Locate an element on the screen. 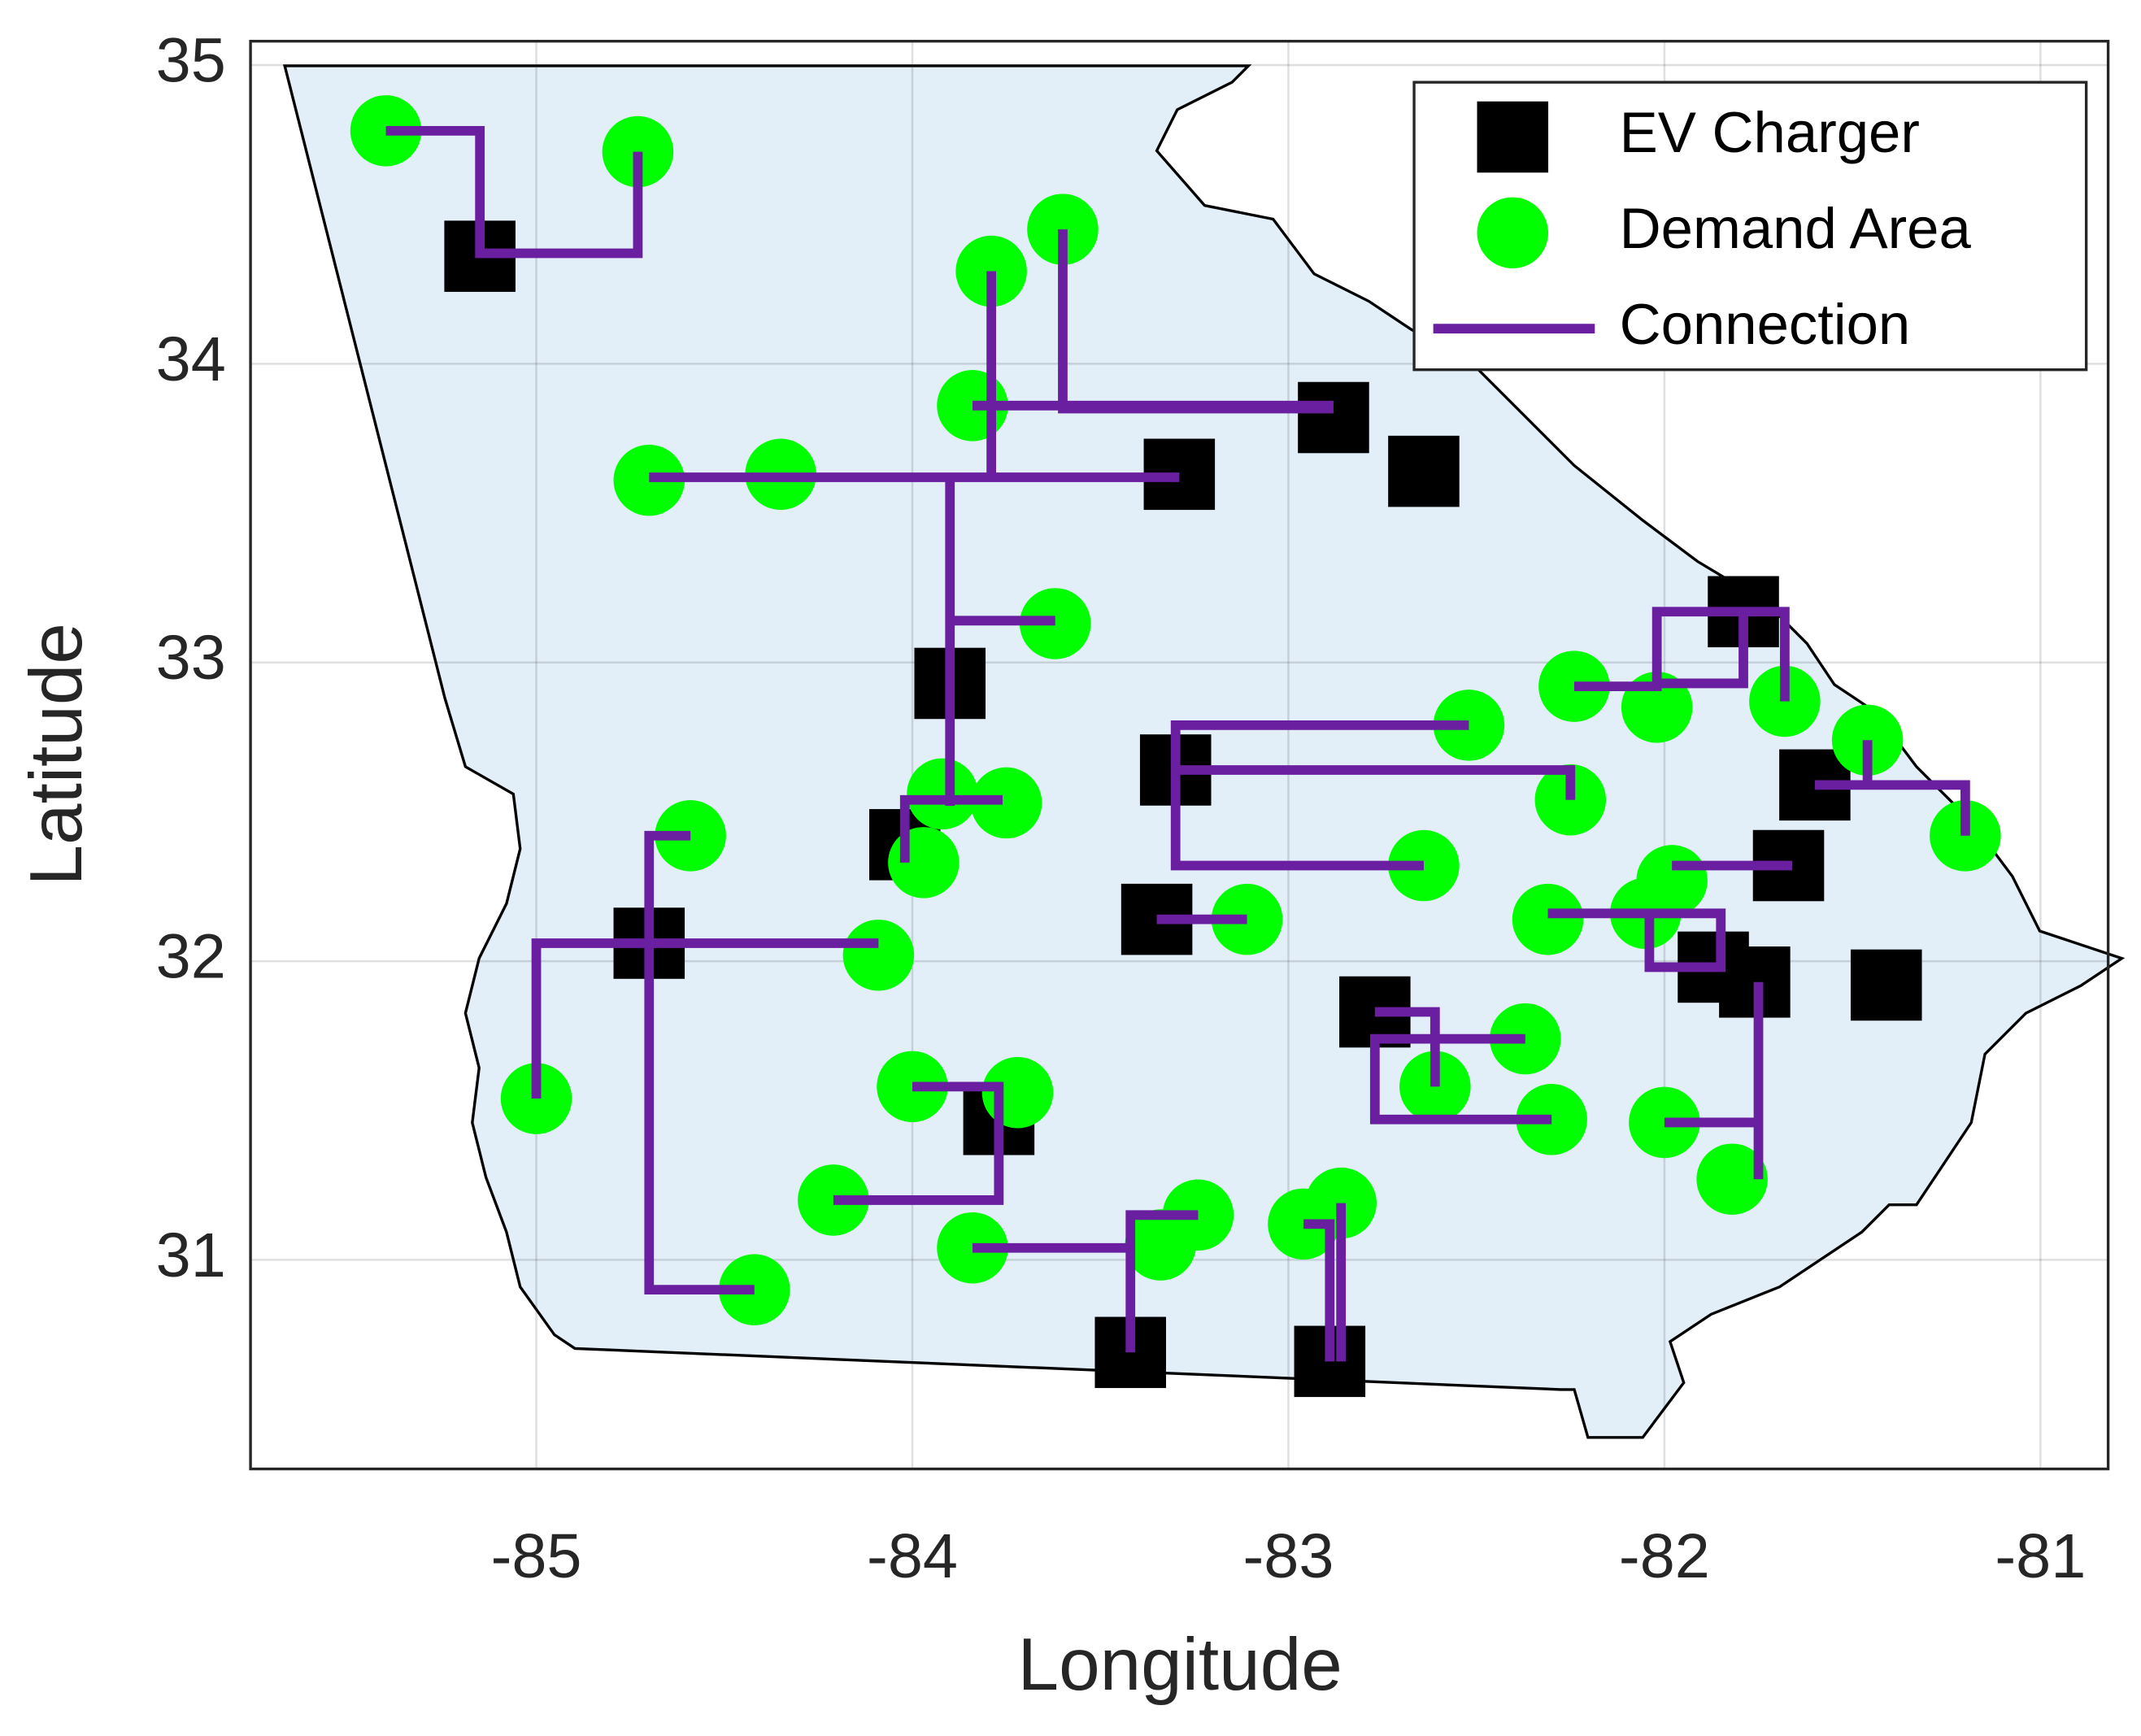  y-tick-label: 32 is located at coordinates (191, 957).